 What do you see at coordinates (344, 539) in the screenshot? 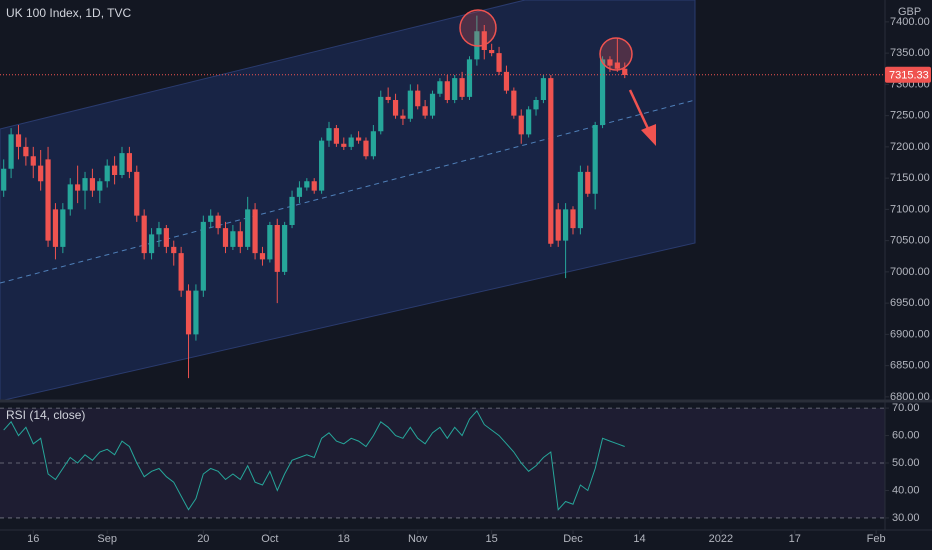
I see `x-tick-label: 18` at bounding box center [344, 539].